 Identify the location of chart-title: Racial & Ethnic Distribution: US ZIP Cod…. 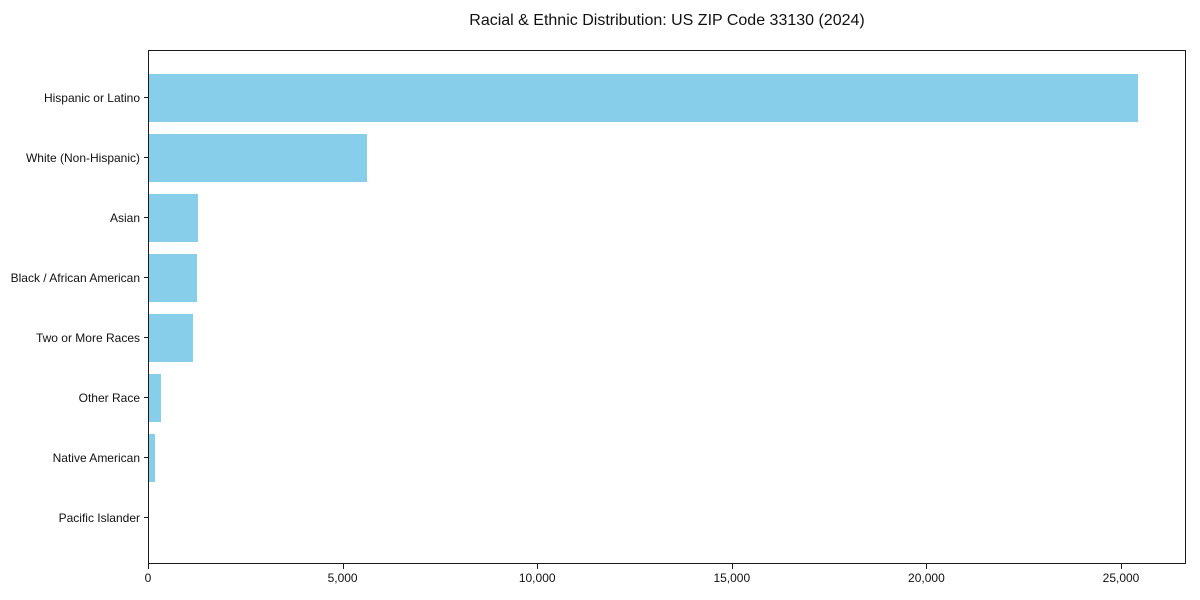
(667, 20).